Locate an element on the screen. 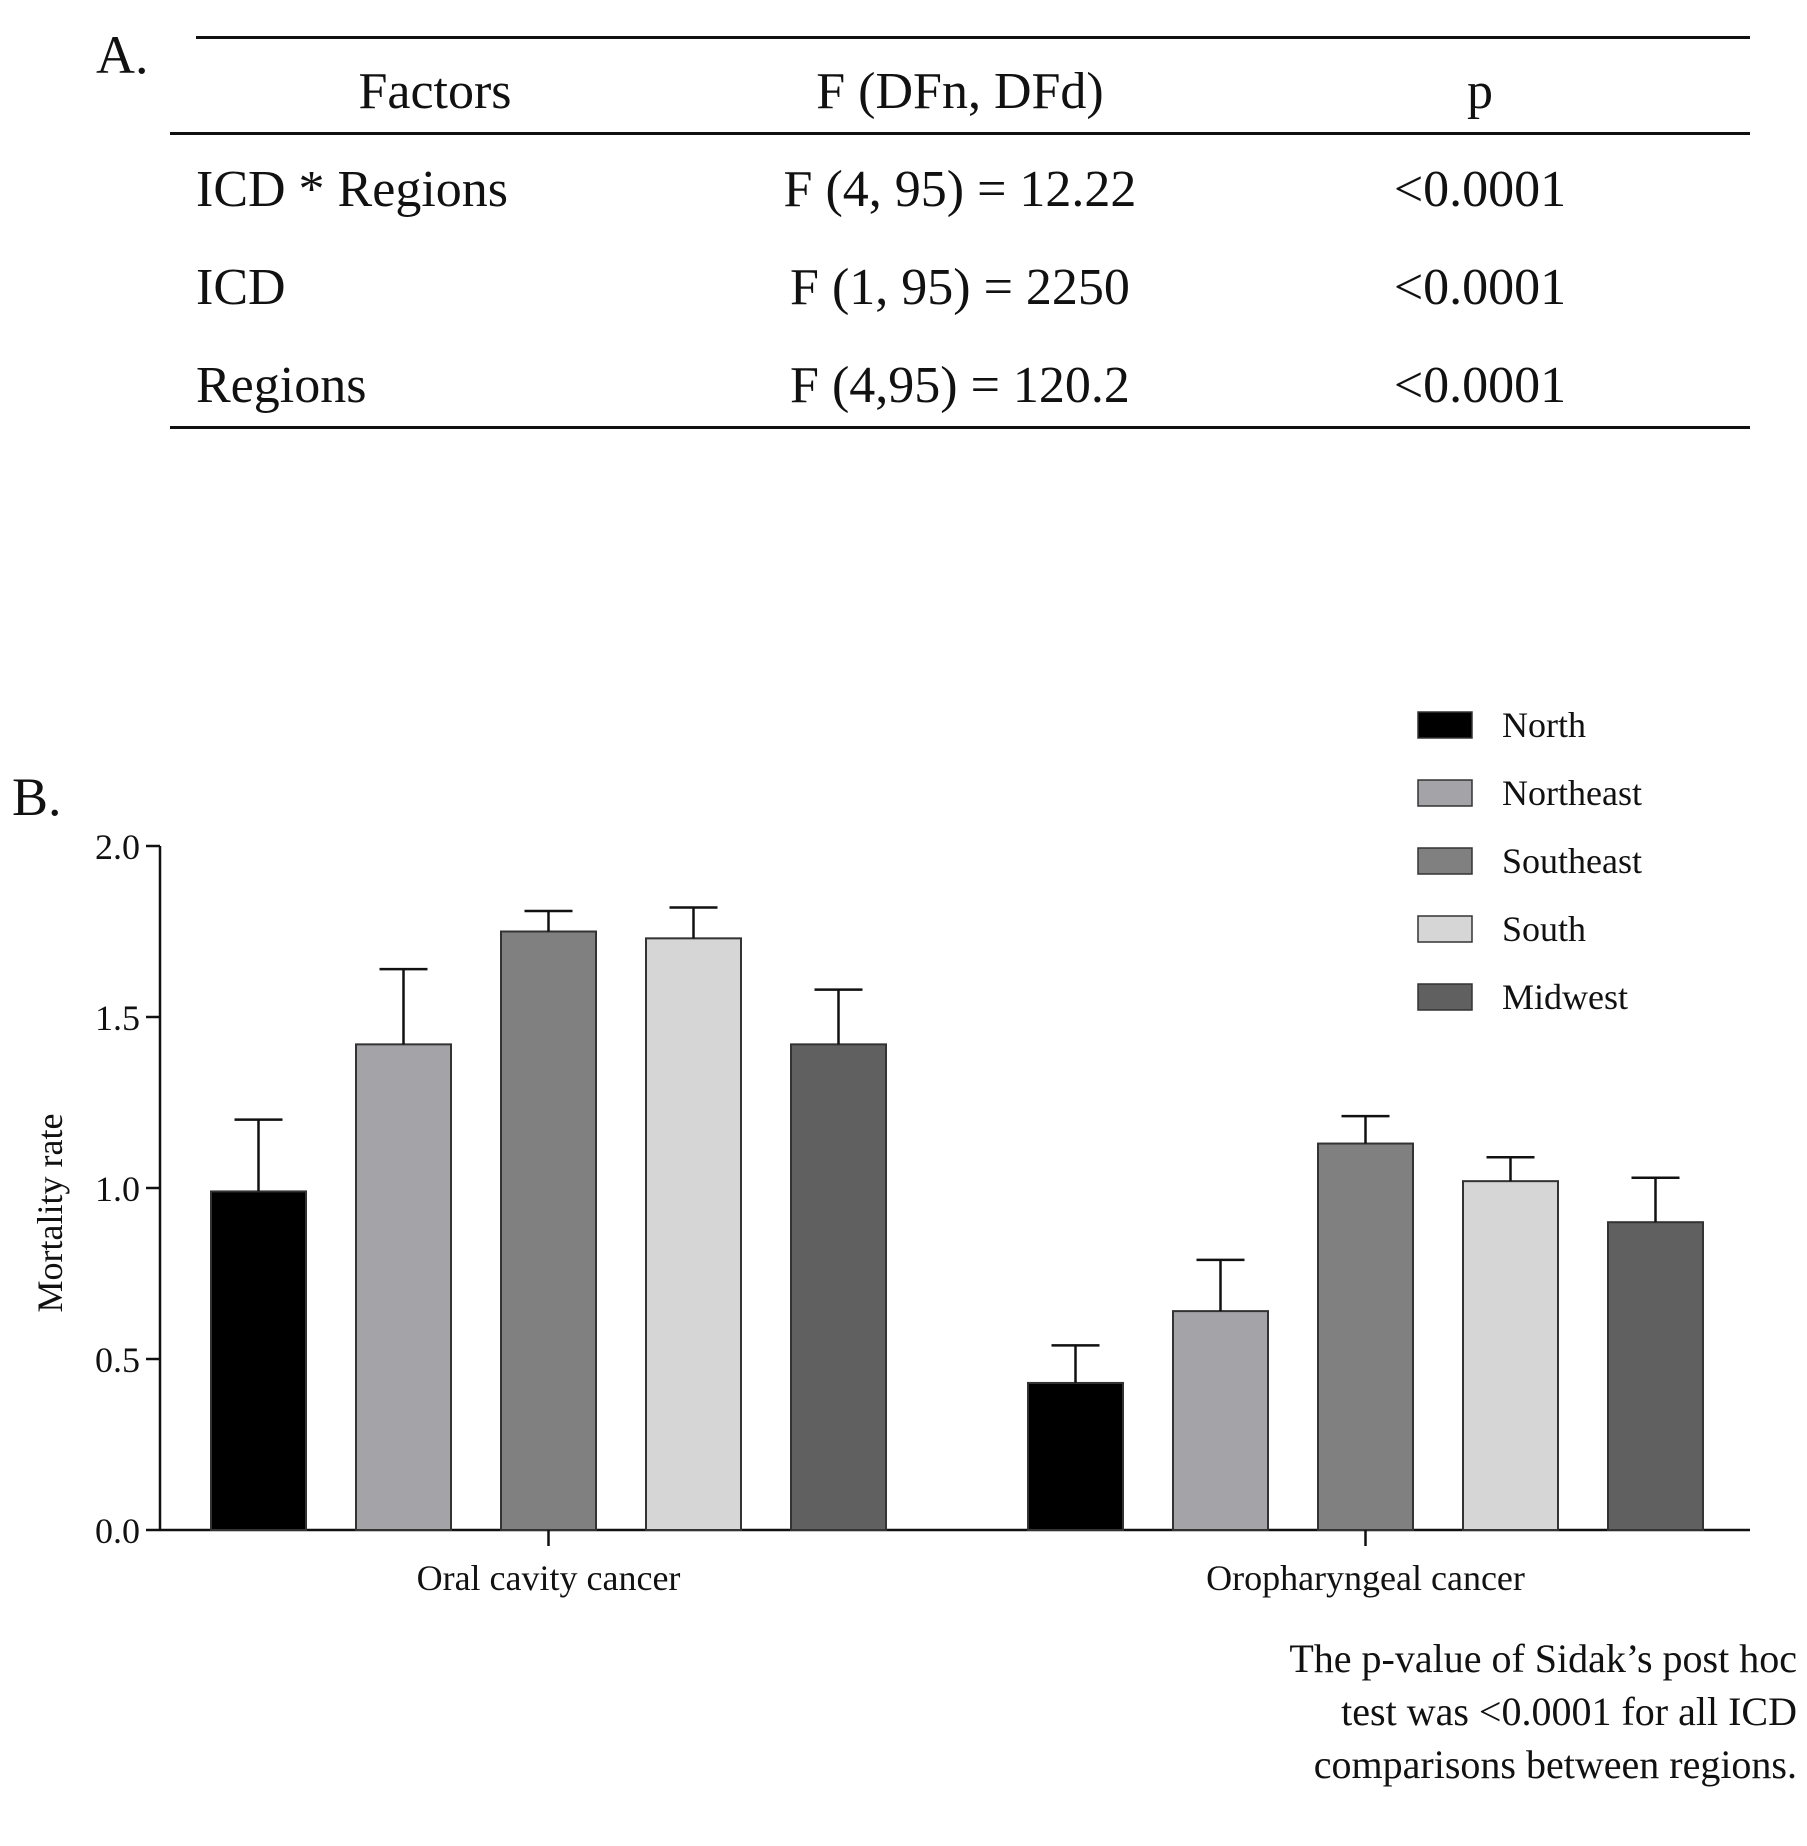 The image size is (1807, 1846). legend-swatch-south is located at coordinates (1445, 929).